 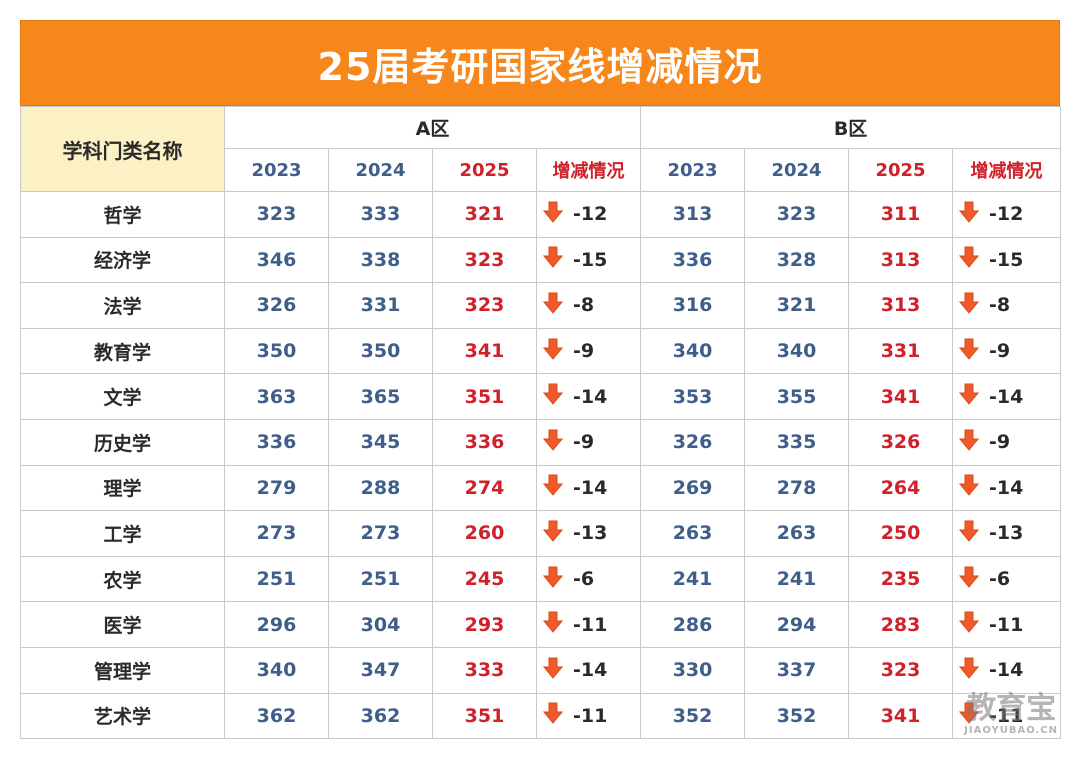 I want to click on watermark-logo: 教育宝 JIAOYUBAO.CN, so click(x=1011, y=715).